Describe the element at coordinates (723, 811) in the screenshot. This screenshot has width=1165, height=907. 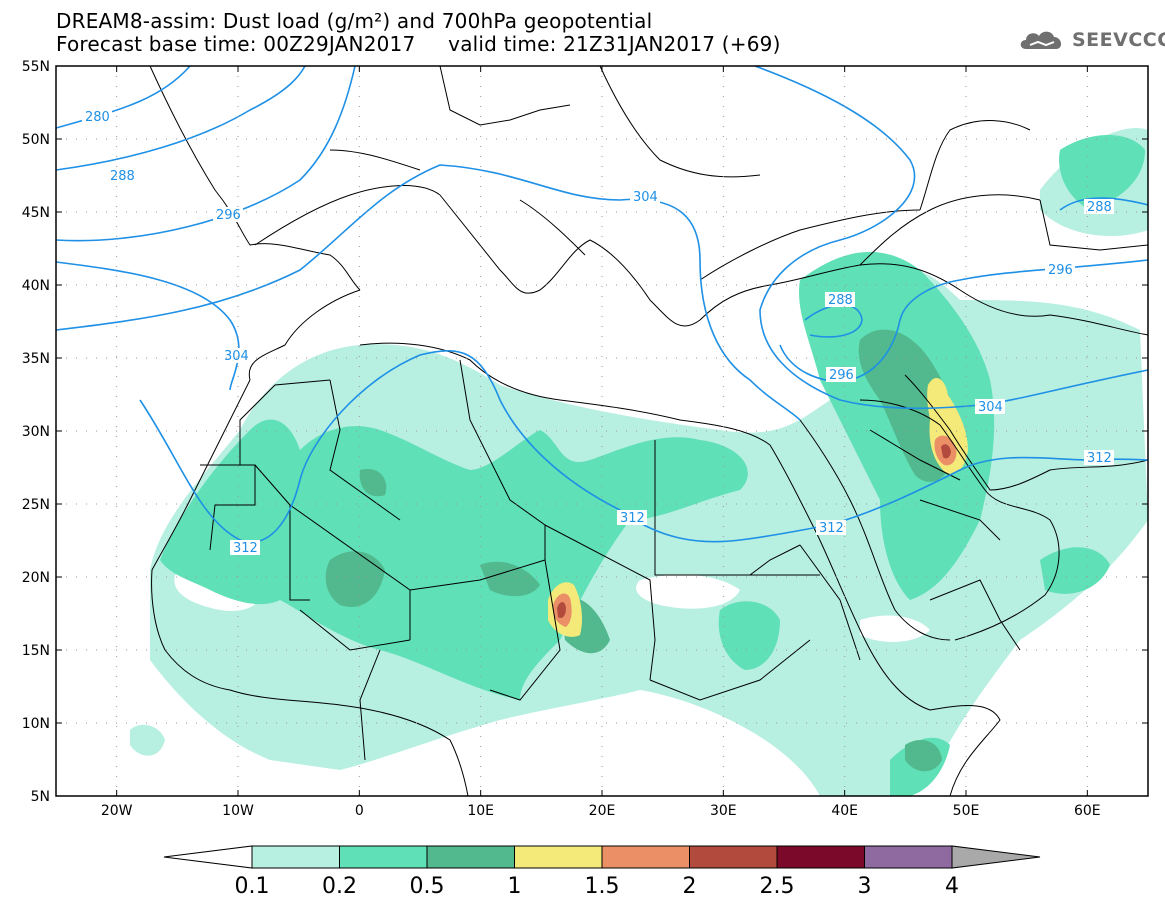
I see `lon-label: 30E` at that location.